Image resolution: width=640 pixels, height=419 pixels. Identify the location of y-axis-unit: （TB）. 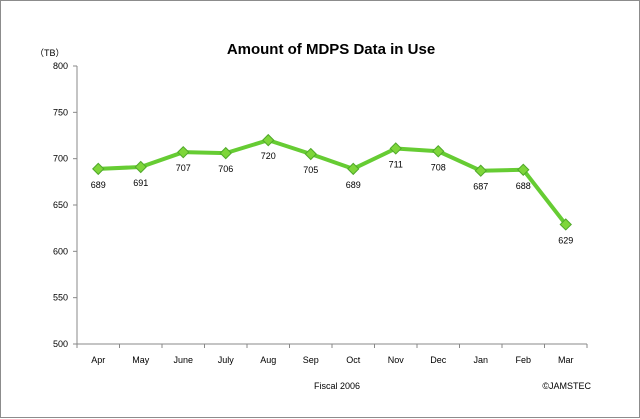
(50, 53).